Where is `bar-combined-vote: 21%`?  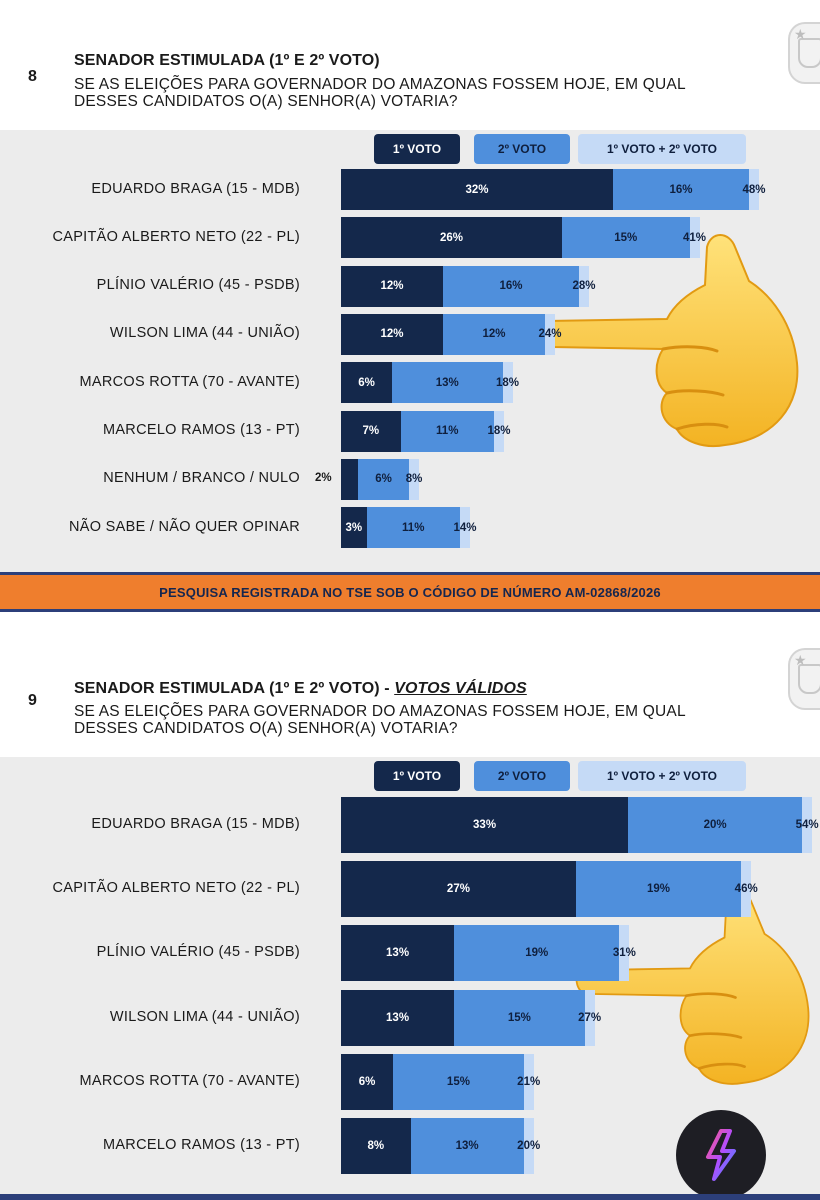
bar-combined-vote: 21% is located at coordinates (528, 1081).